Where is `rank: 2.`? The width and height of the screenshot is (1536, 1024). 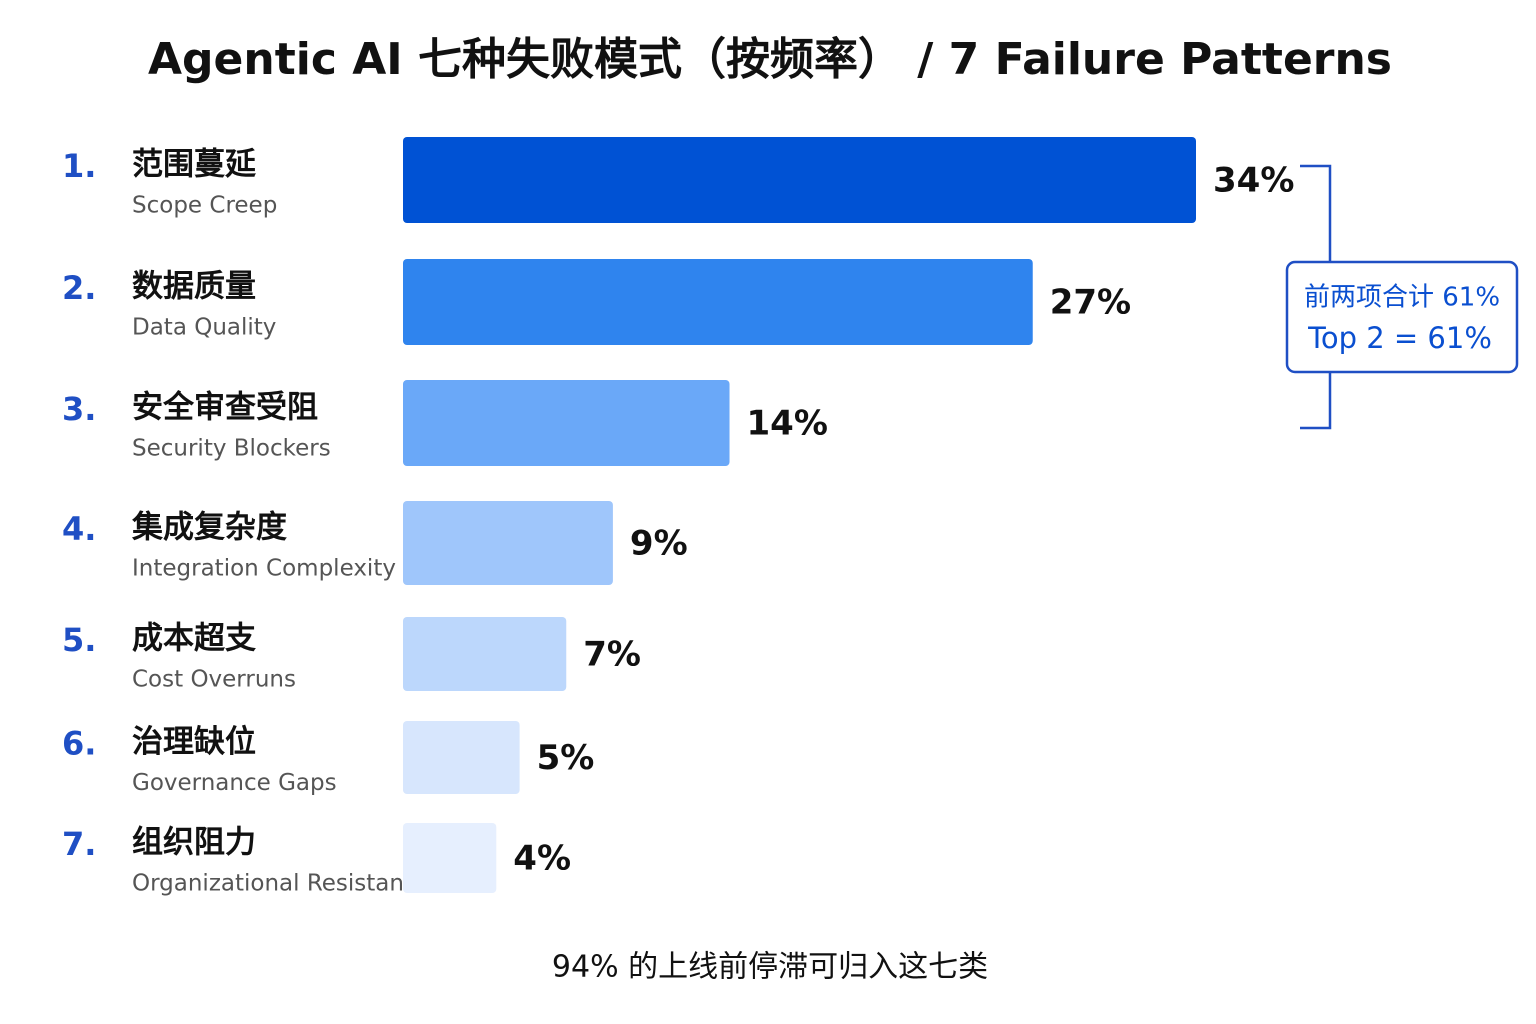
rank: 2. is located at coordinates (79, 288).